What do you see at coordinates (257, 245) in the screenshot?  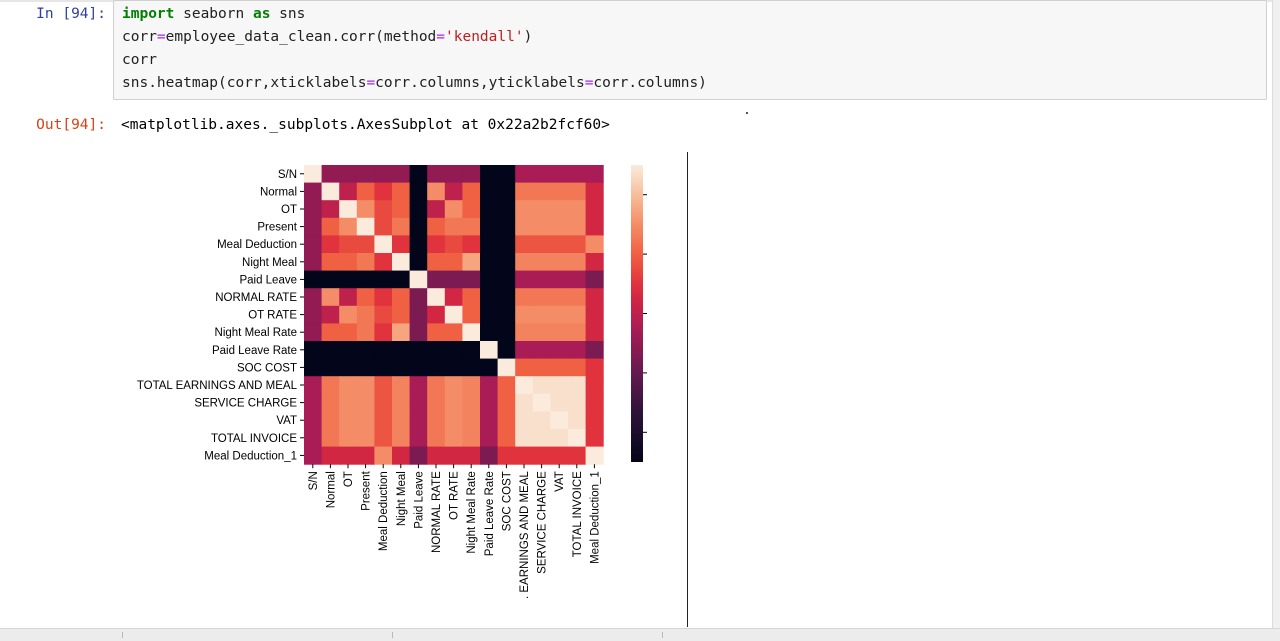 I see `y-tick-label: Meal Deduction` at bounding box center [257, 245].